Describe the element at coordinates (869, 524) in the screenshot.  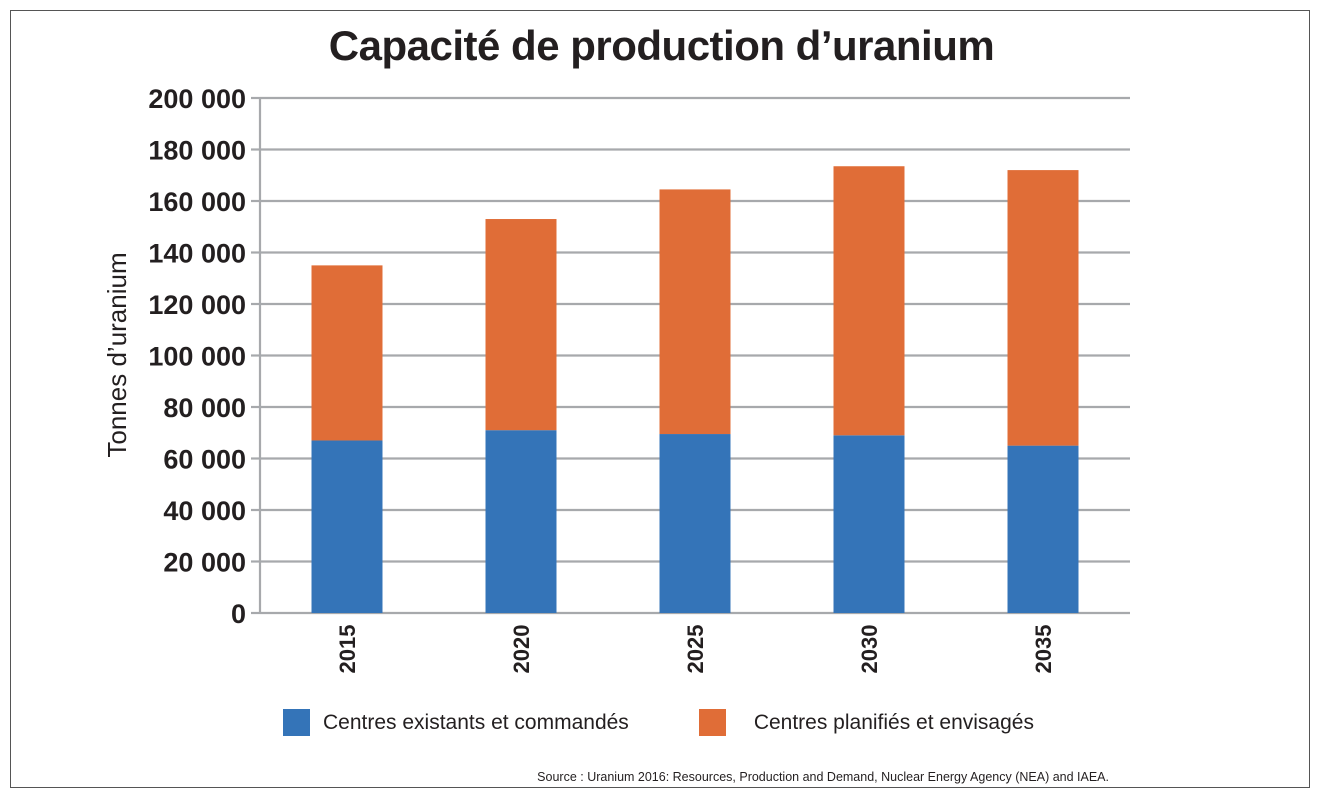
I see `bar-existing-2030` at that location.